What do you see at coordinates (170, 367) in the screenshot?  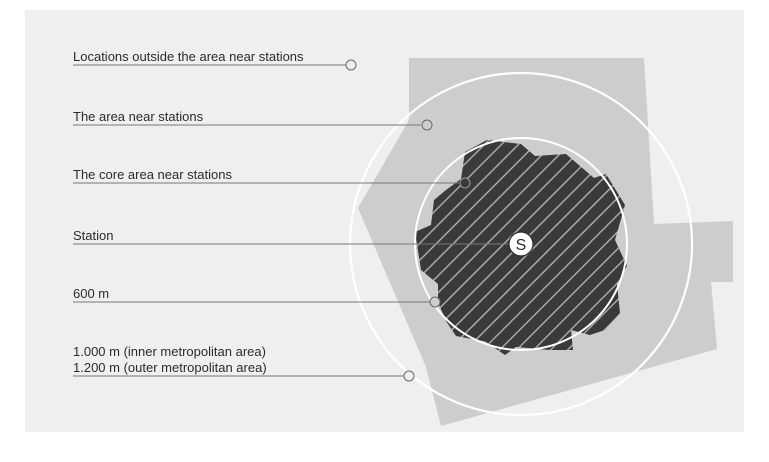 I see `label-1200: 1.200 m (outer metropolitan area)` at bounding box center [170, 367].